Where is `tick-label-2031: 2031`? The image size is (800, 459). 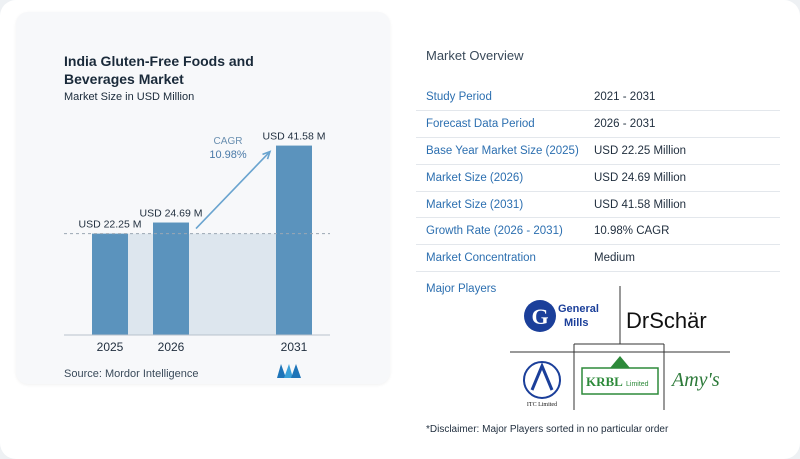 tick-label-2031: 2031 is located at coordinates (294, 347).